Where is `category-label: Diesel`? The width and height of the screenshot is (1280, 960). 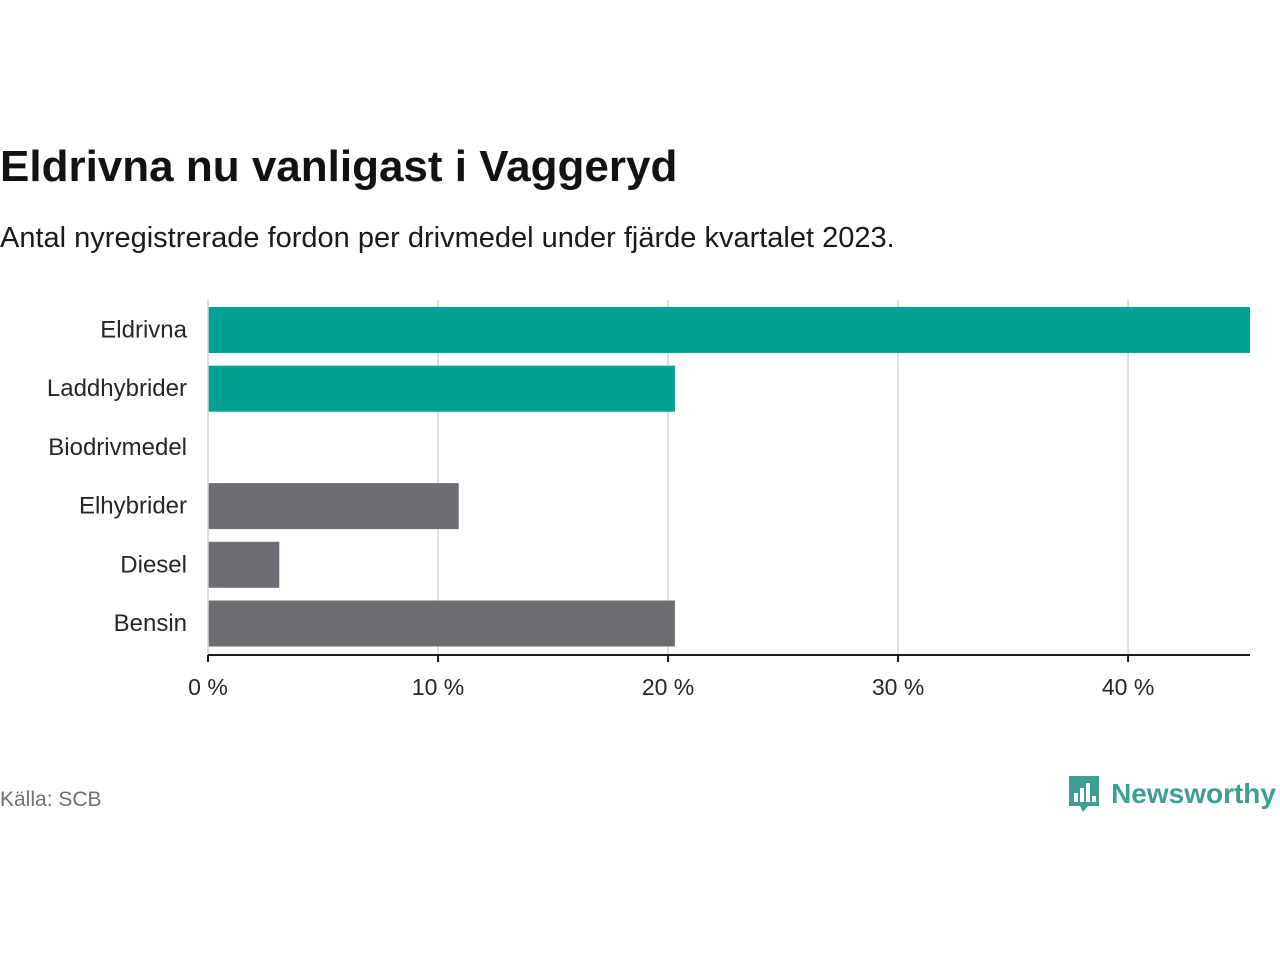
category-label: Diesel is located at coordinates (153, 564).